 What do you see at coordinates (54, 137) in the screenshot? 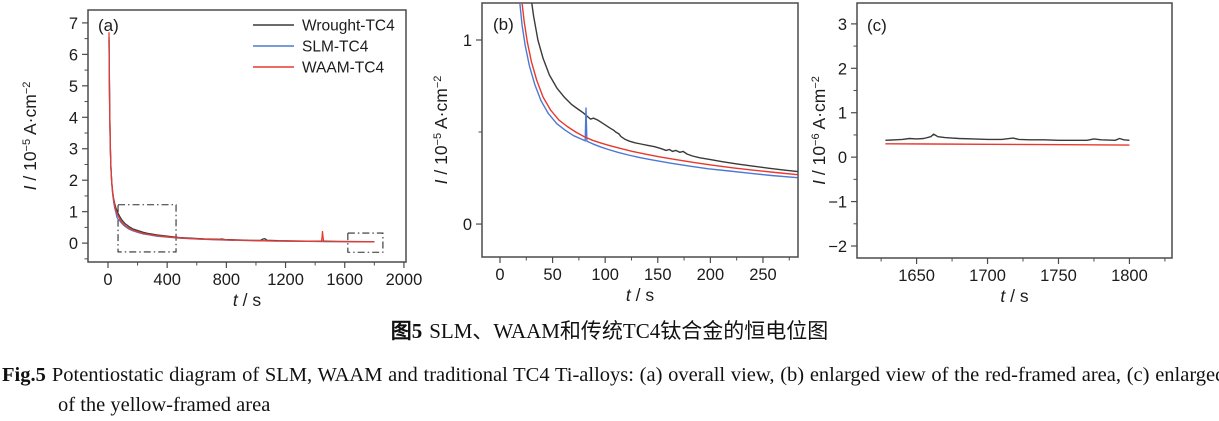
I see `y-axis: 0 1 2 3 4 5 6 7 I / 10−5 A·cm−2` at bounding box center [54, 137].